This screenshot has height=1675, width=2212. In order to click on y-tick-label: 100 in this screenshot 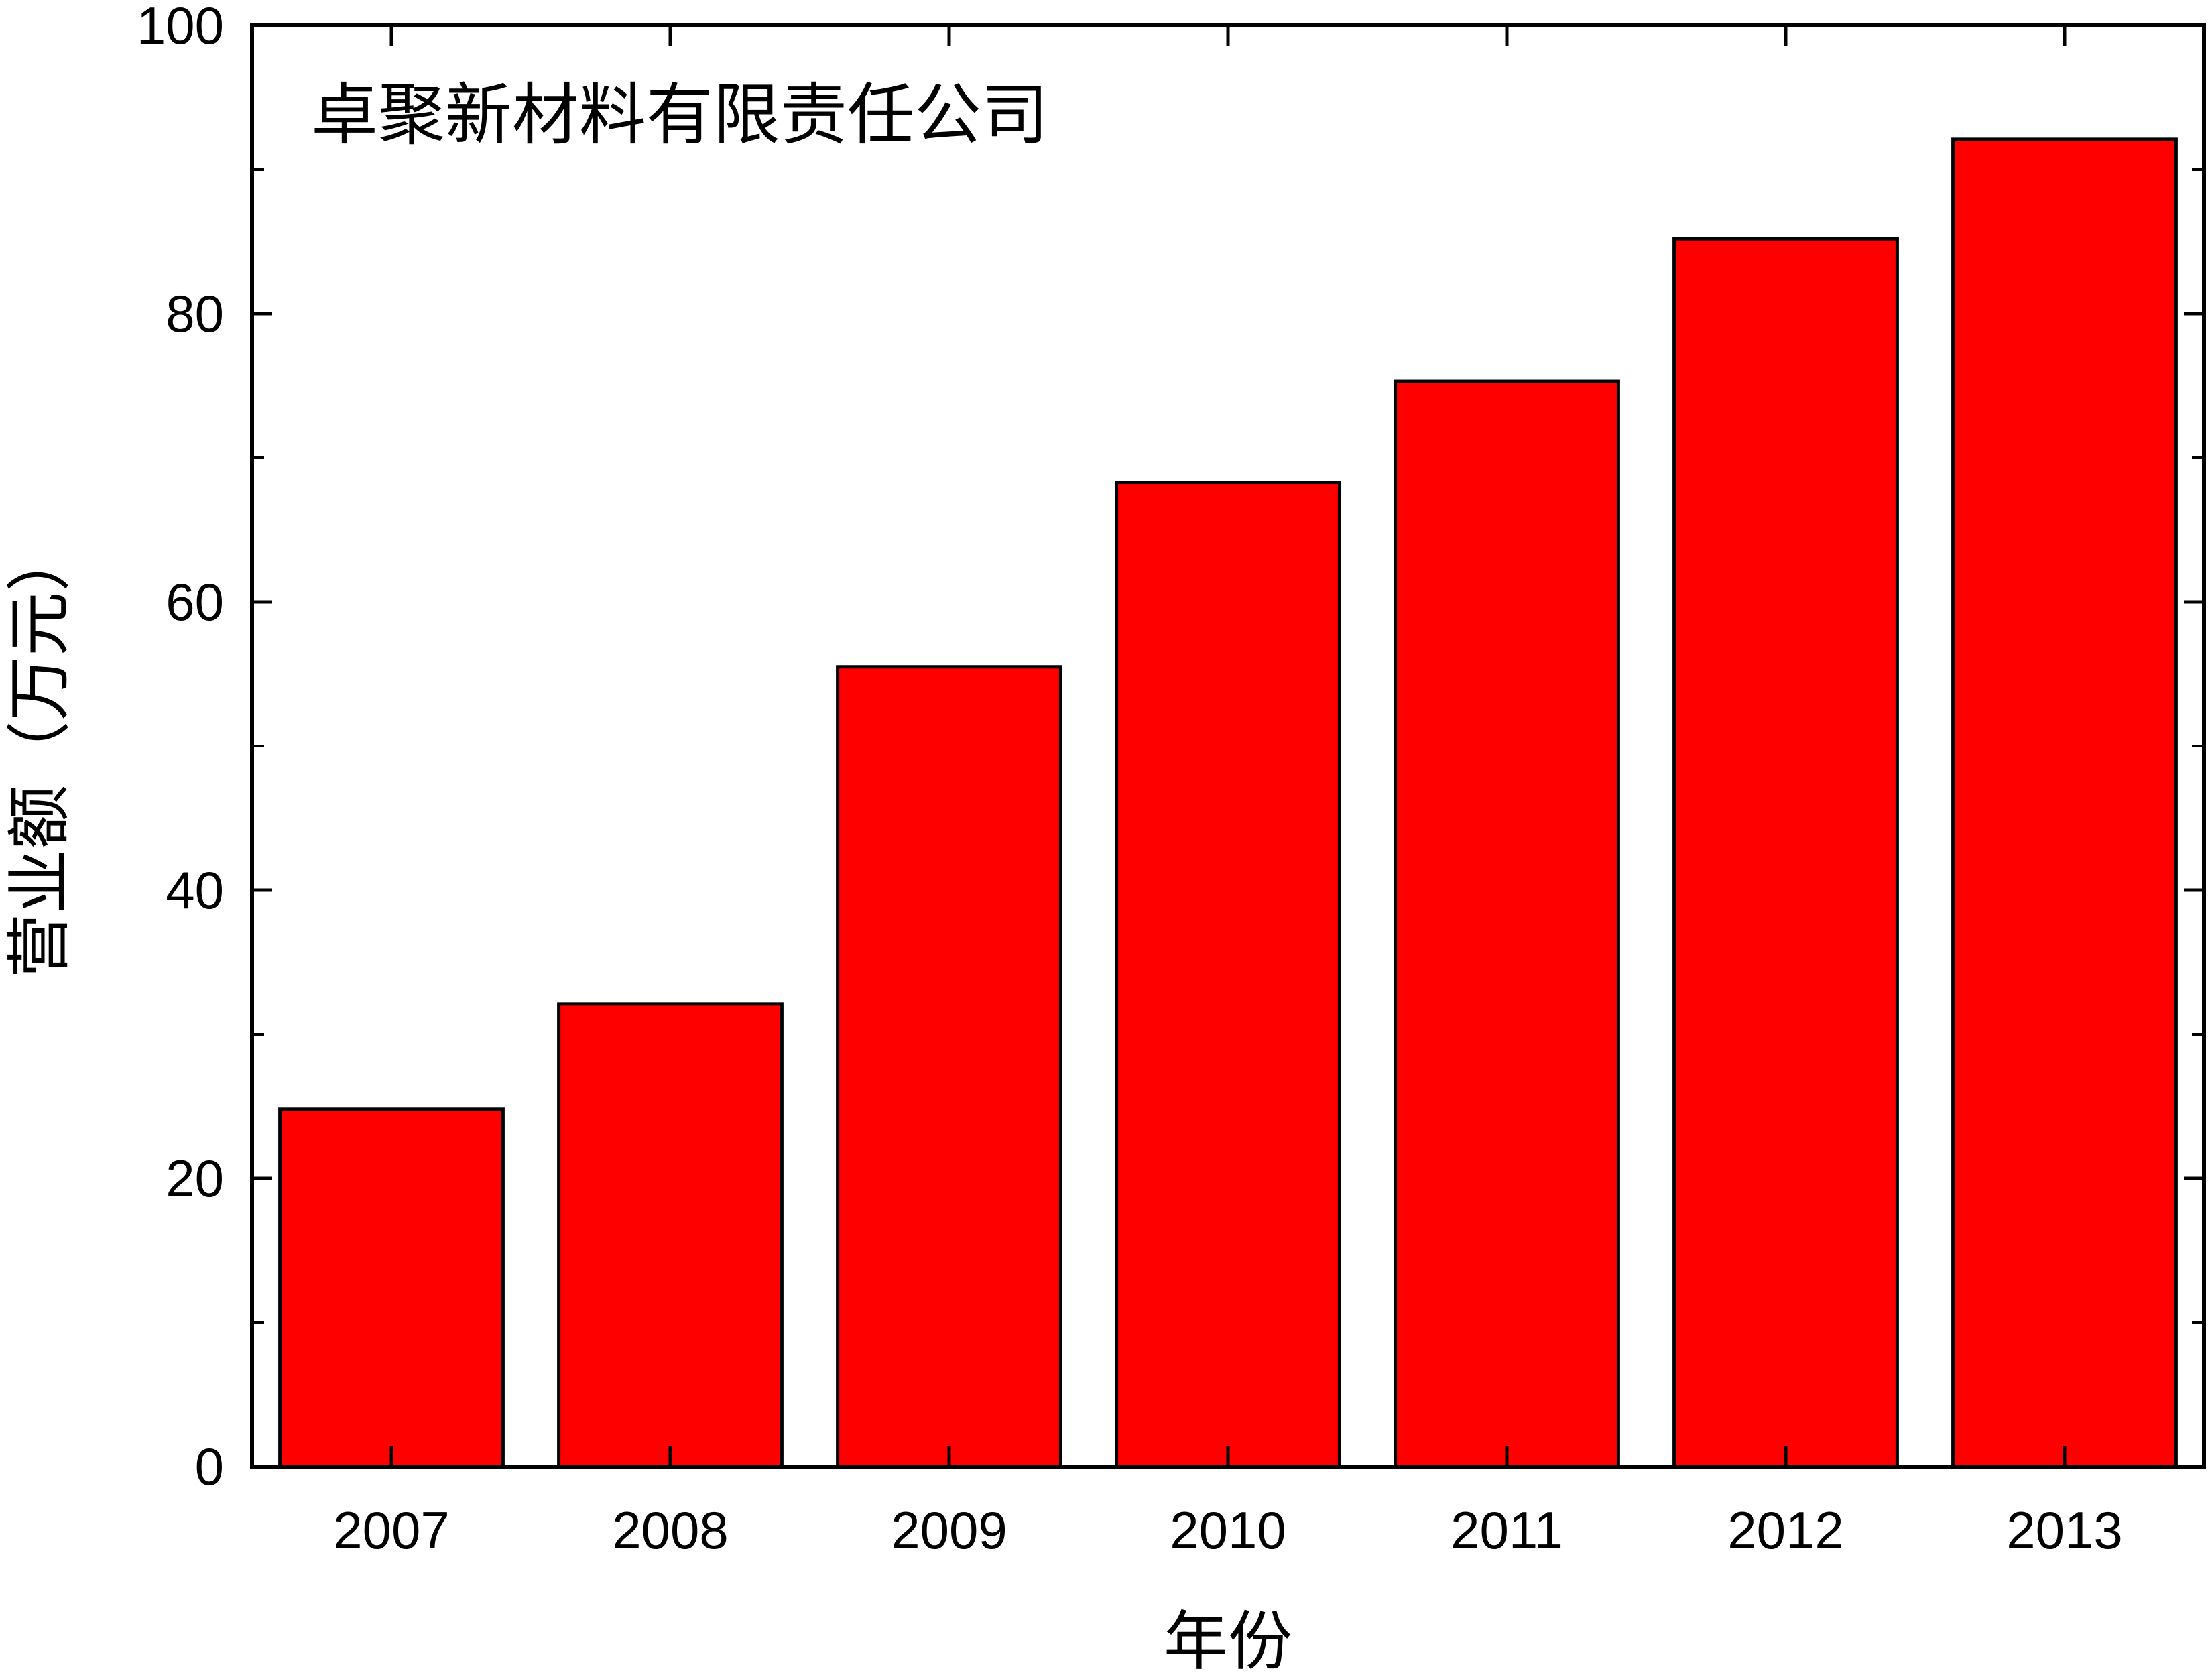, I will do `click(180, 28)`.